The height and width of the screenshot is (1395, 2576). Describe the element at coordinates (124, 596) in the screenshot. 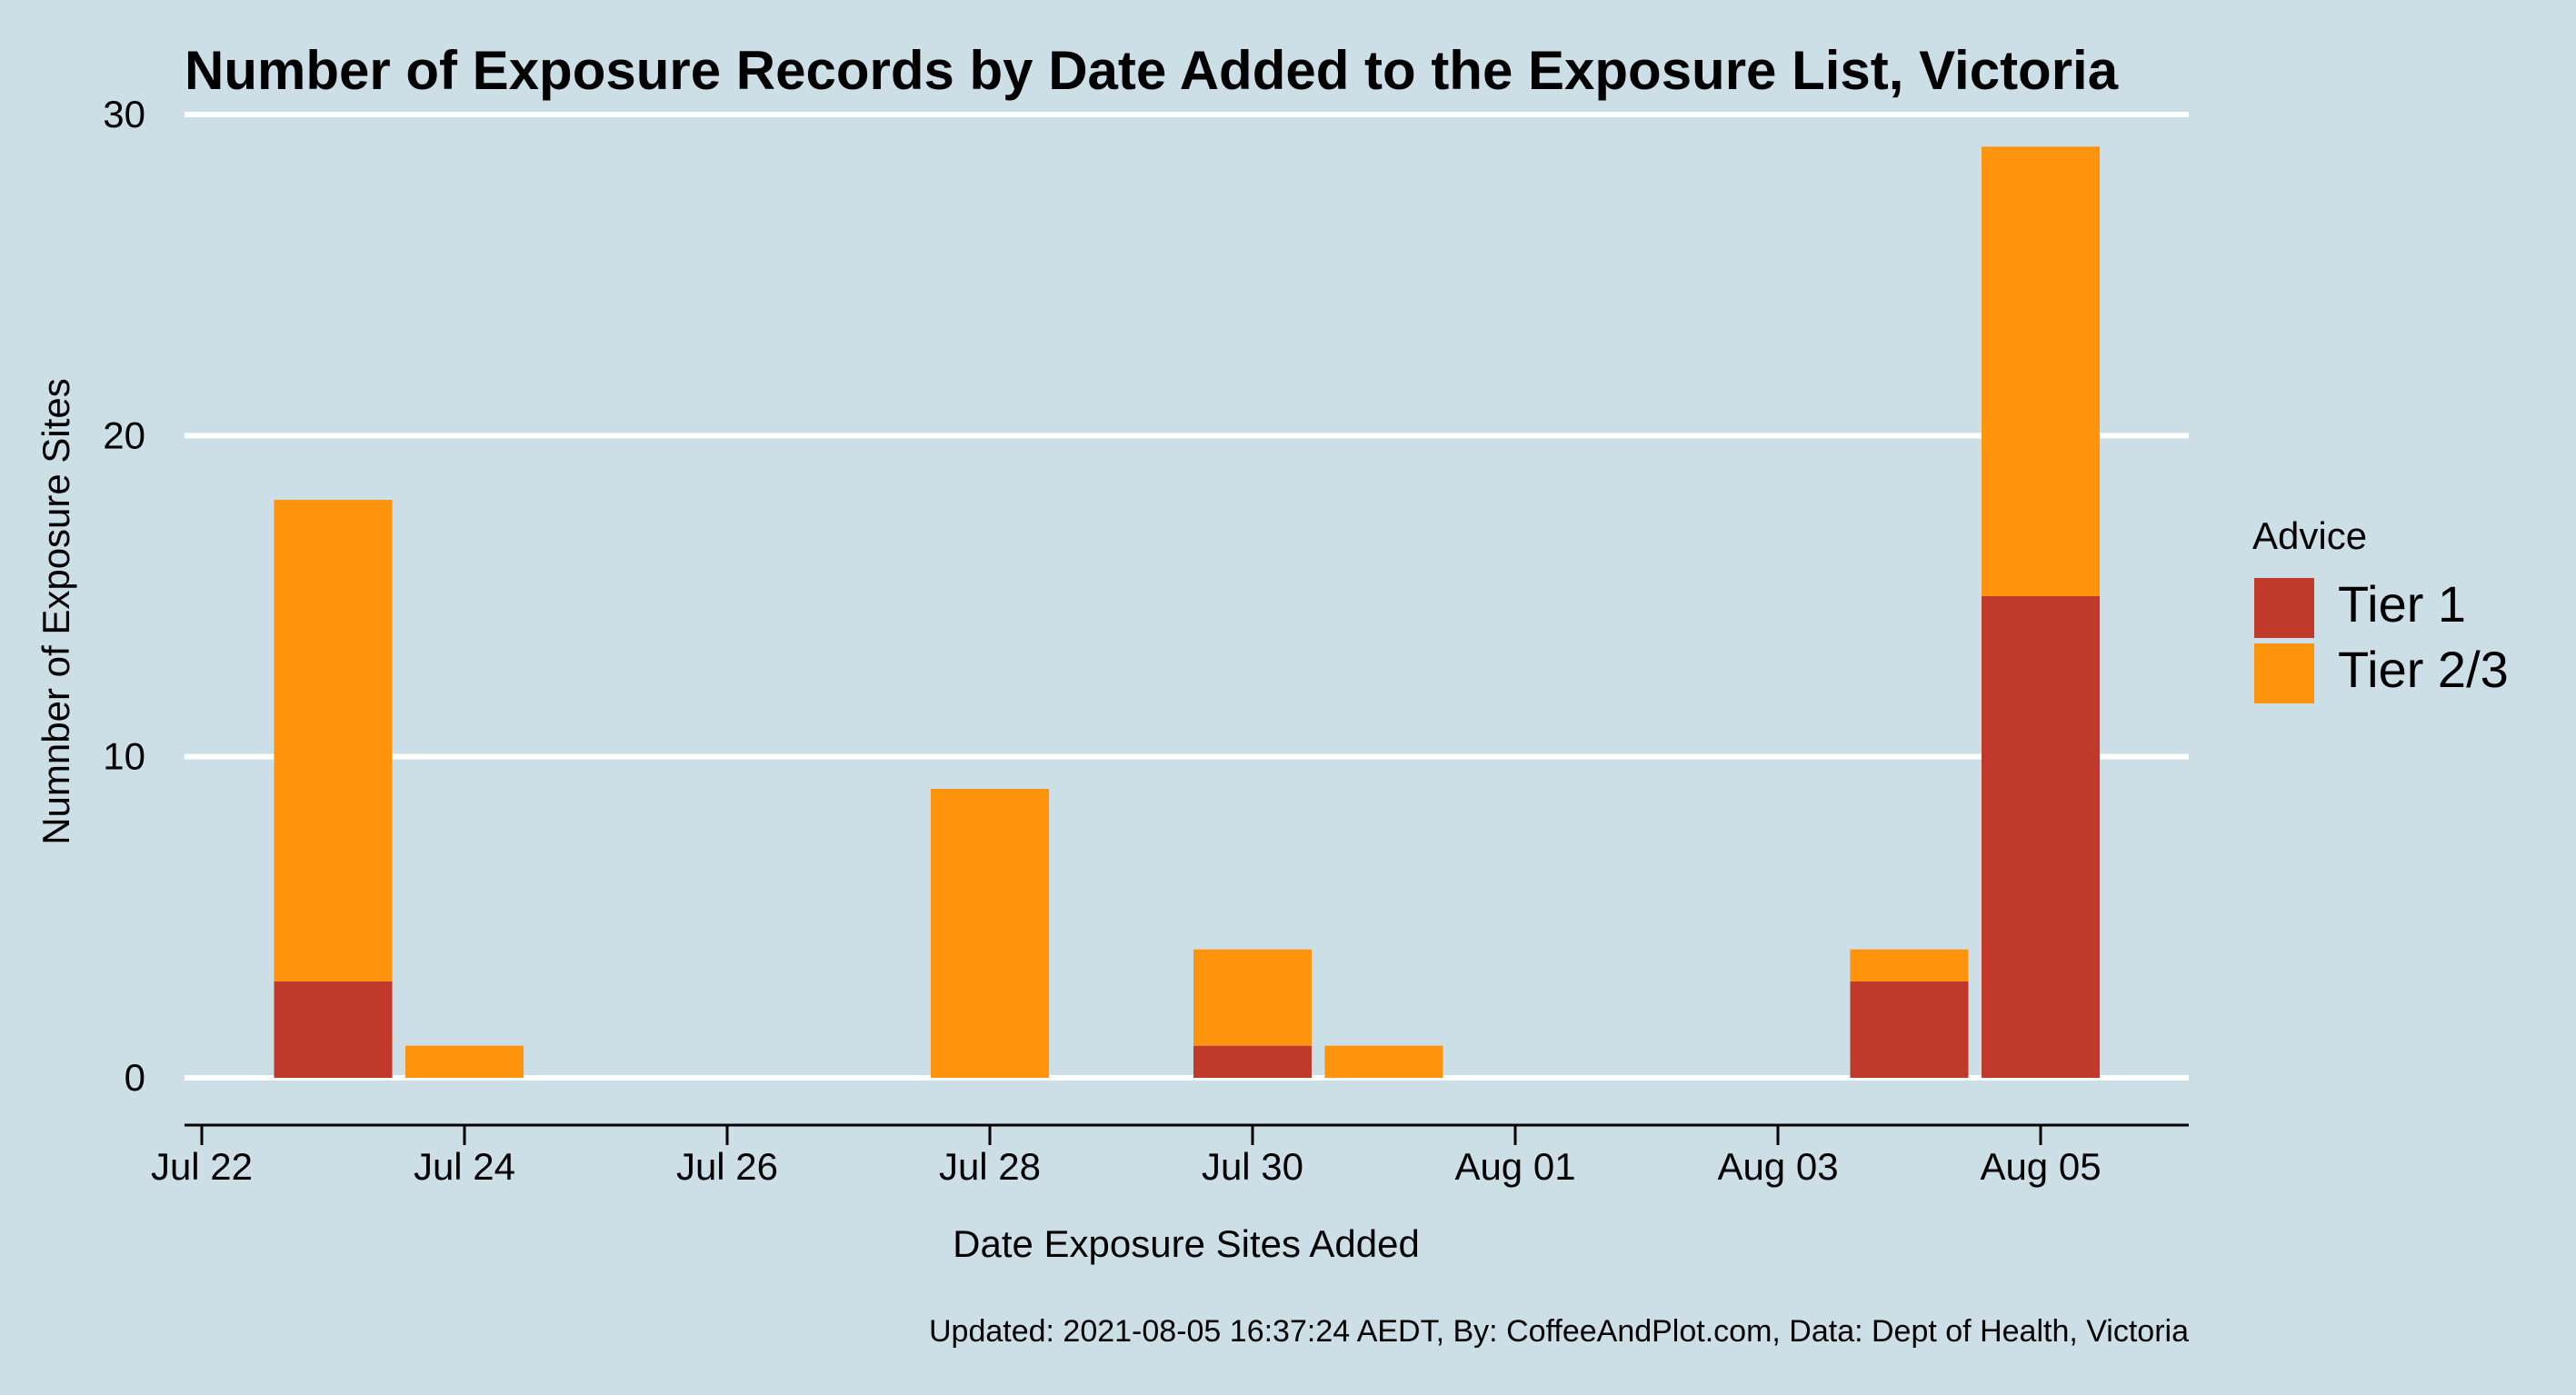

I see `y-axis-tick-labels: 0 10 20 30` at that location.